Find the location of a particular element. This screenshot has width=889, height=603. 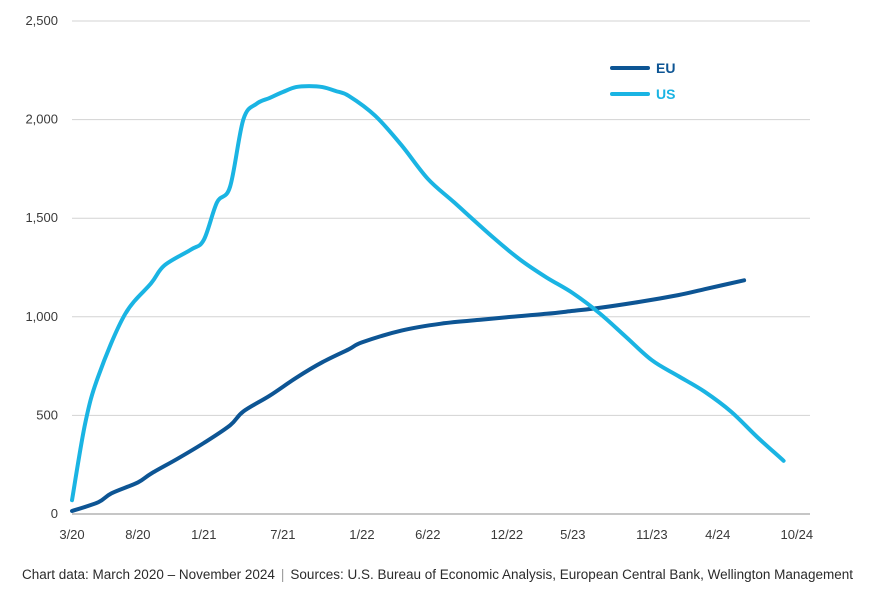

x-tick-label: 8/20 is located at coordinates (137, 534).